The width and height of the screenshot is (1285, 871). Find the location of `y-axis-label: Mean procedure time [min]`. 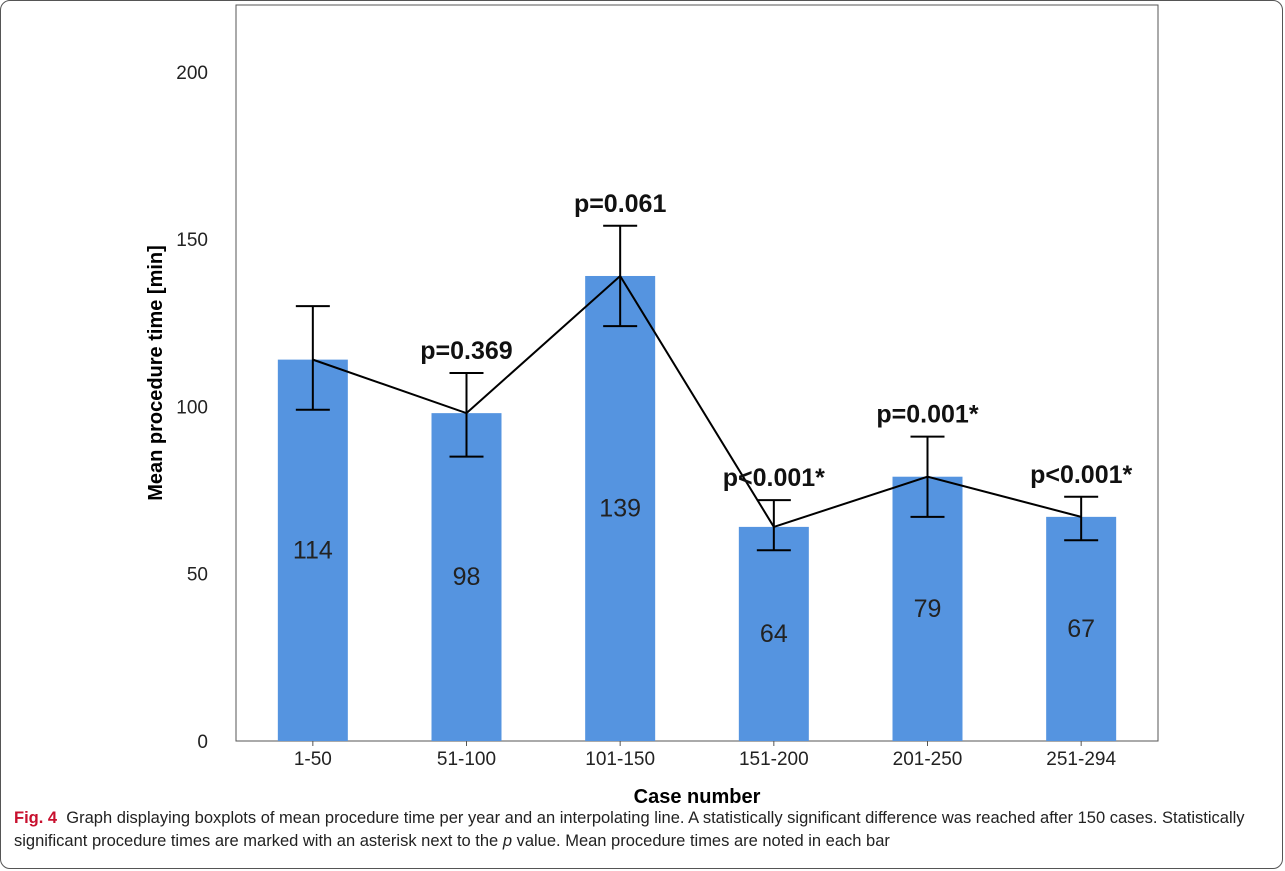

y-axis-label: Mean procedure time [min] is located at coordinates (156, 373).